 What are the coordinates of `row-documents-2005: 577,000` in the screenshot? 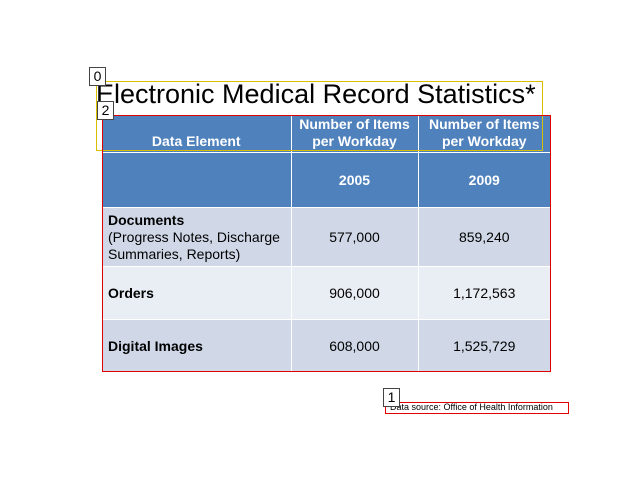 It's located at (355, 237).